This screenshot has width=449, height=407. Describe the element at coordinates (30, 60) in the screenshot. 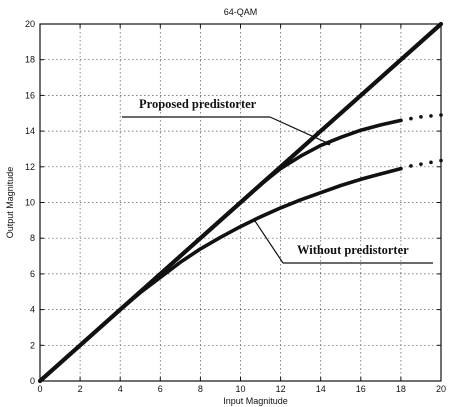

I see `y-tick-label: 18` at that location.